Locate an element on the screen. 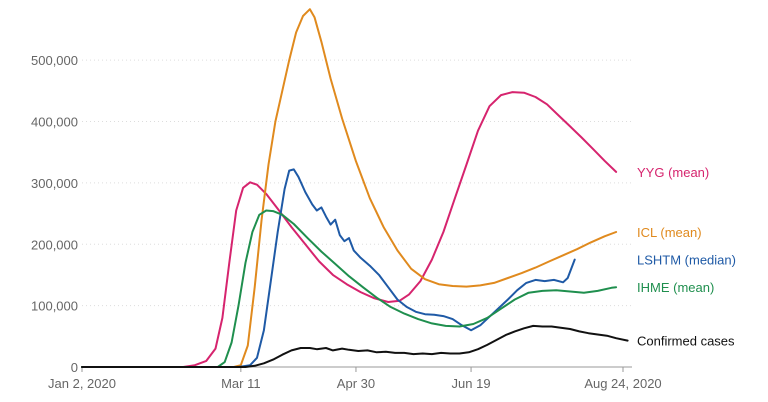  series-label-ihme-mean: IHME (mean) is located at coordinates (675, 287).